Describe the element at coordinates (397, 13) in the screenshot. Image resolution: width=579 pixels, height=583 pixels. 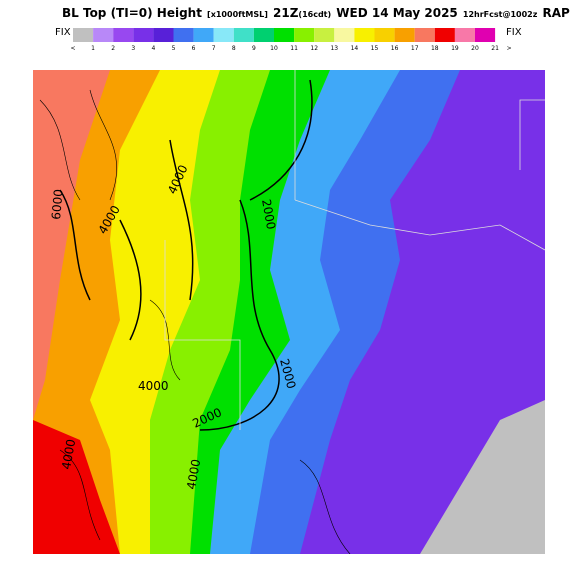
I see `title-date: WED 14 May 2025` at that location.